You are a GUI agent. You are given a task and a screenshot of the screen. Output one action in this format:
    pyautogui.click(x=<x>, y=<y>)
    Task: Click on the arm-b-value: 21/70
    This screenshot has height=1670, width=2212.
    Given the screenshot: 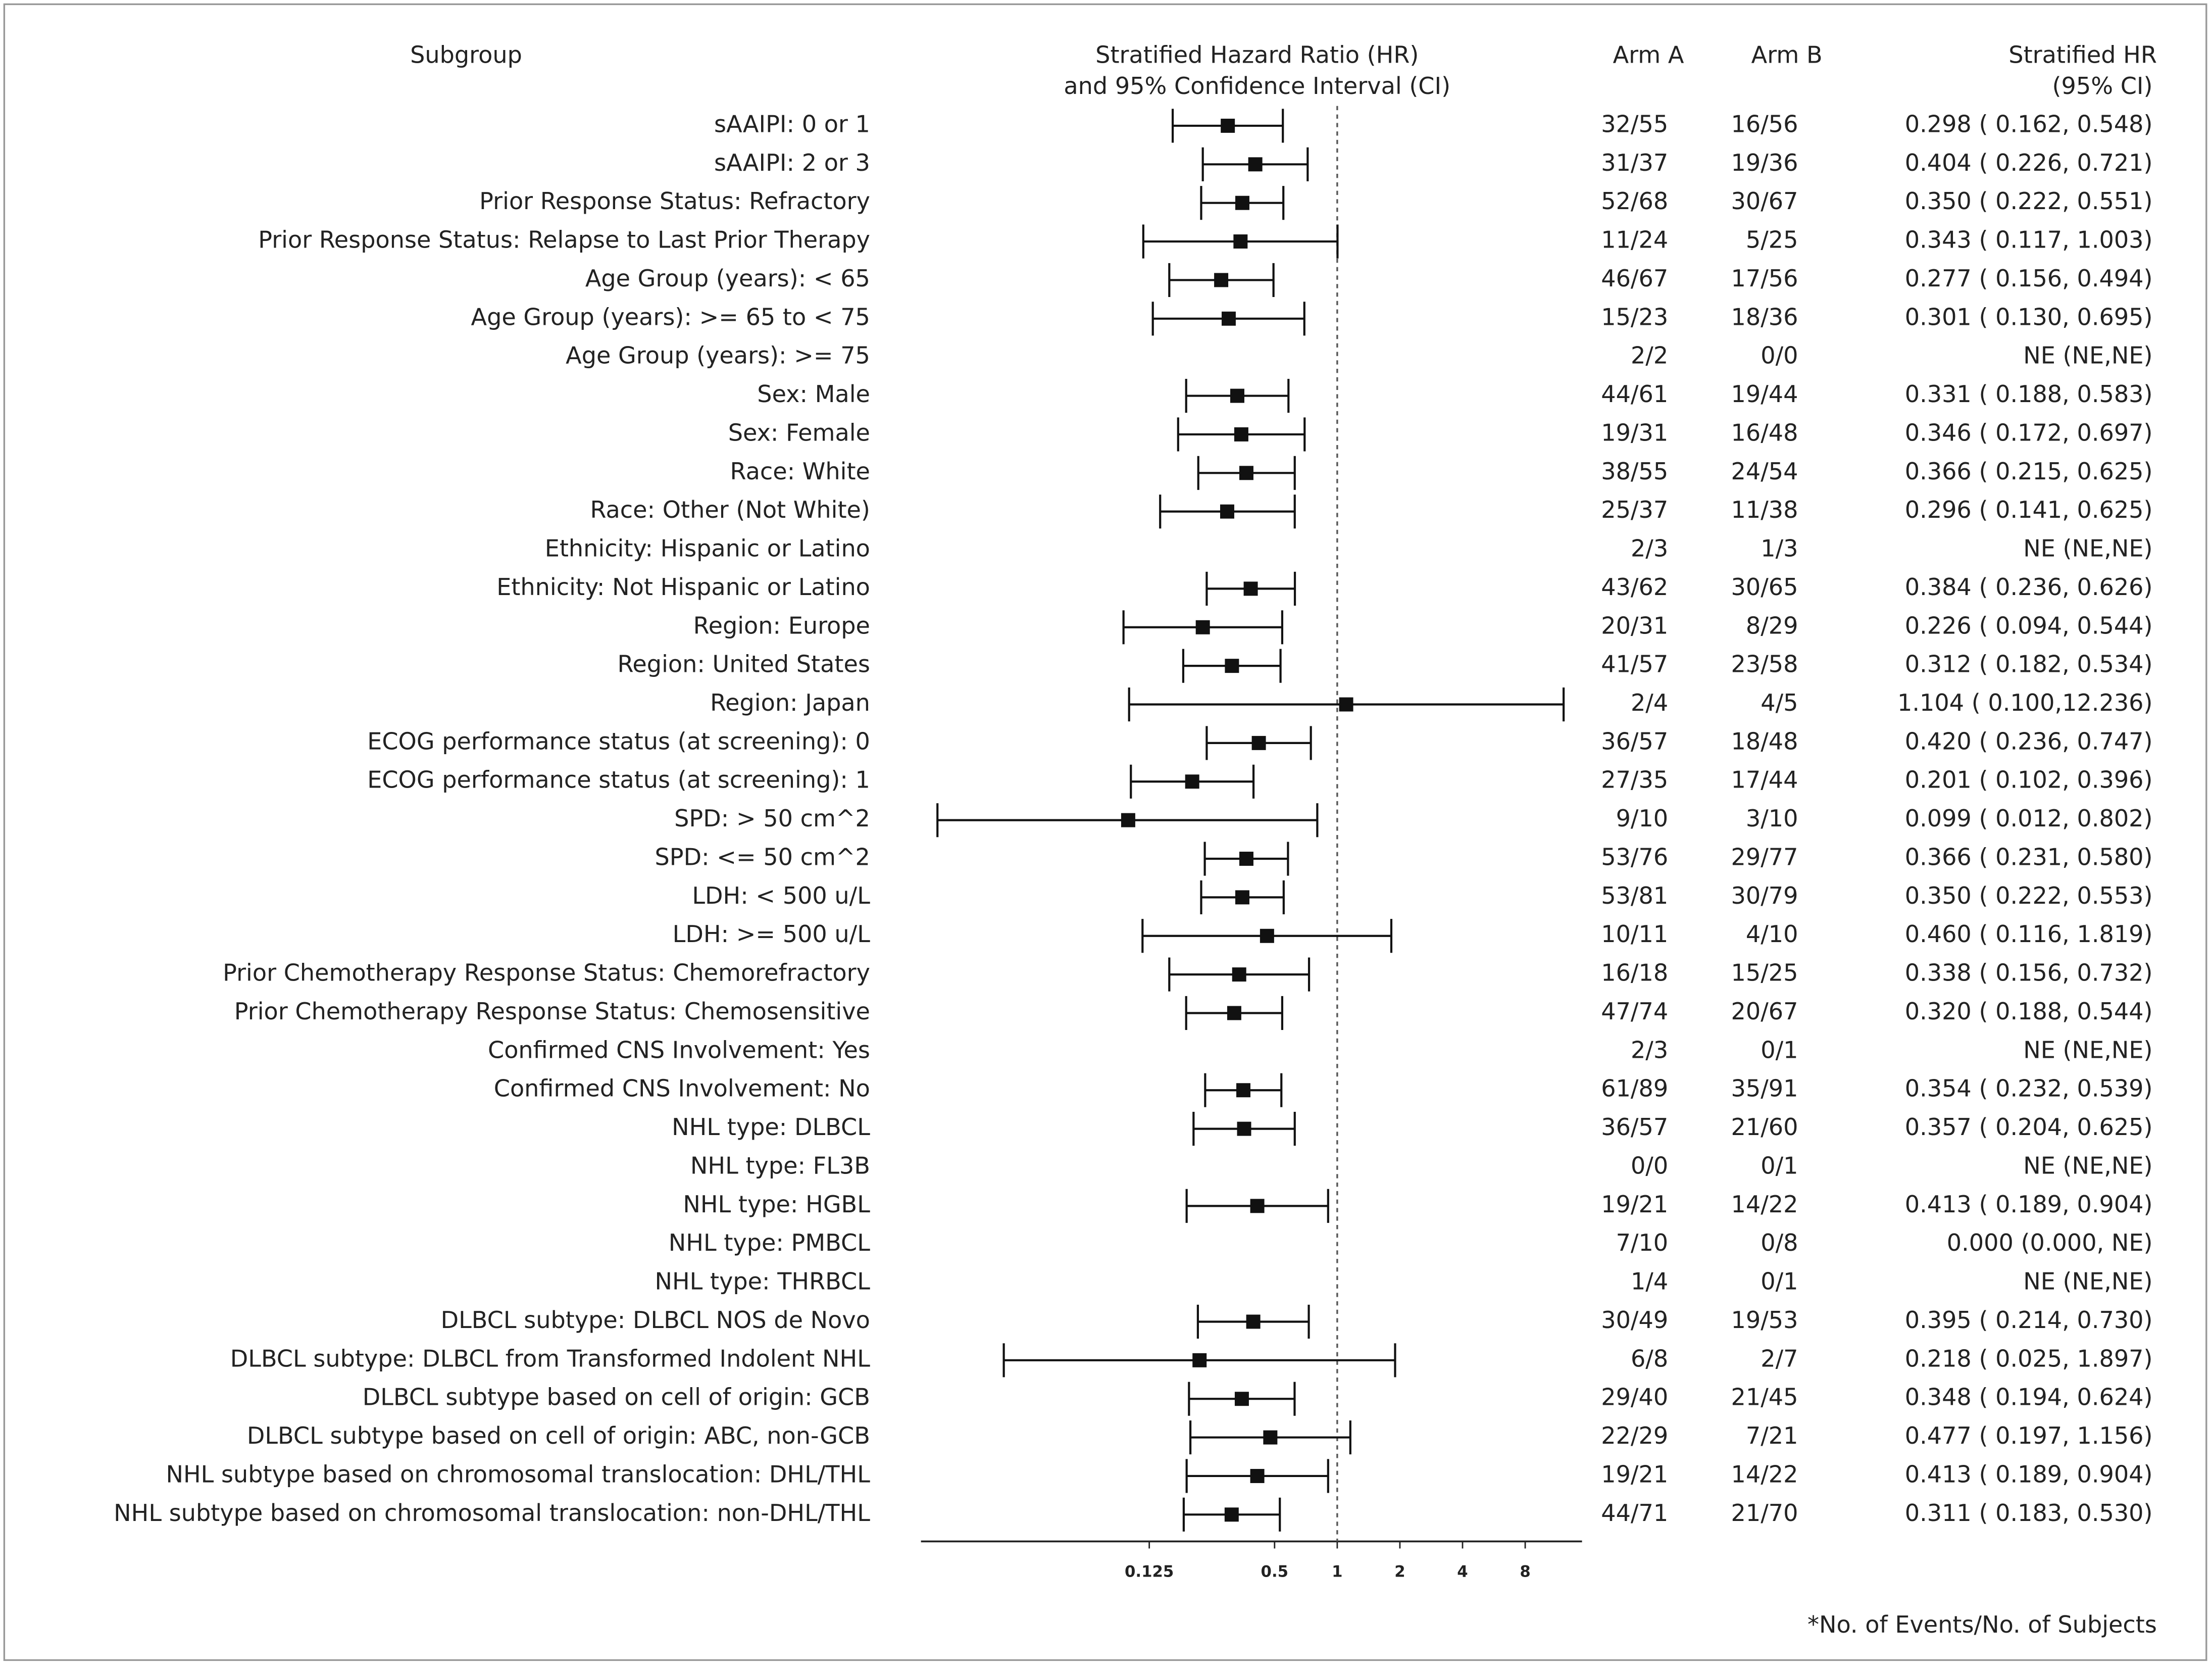 What is the action you would take?
    pyautogui.click(x=1764, y=1513)
    